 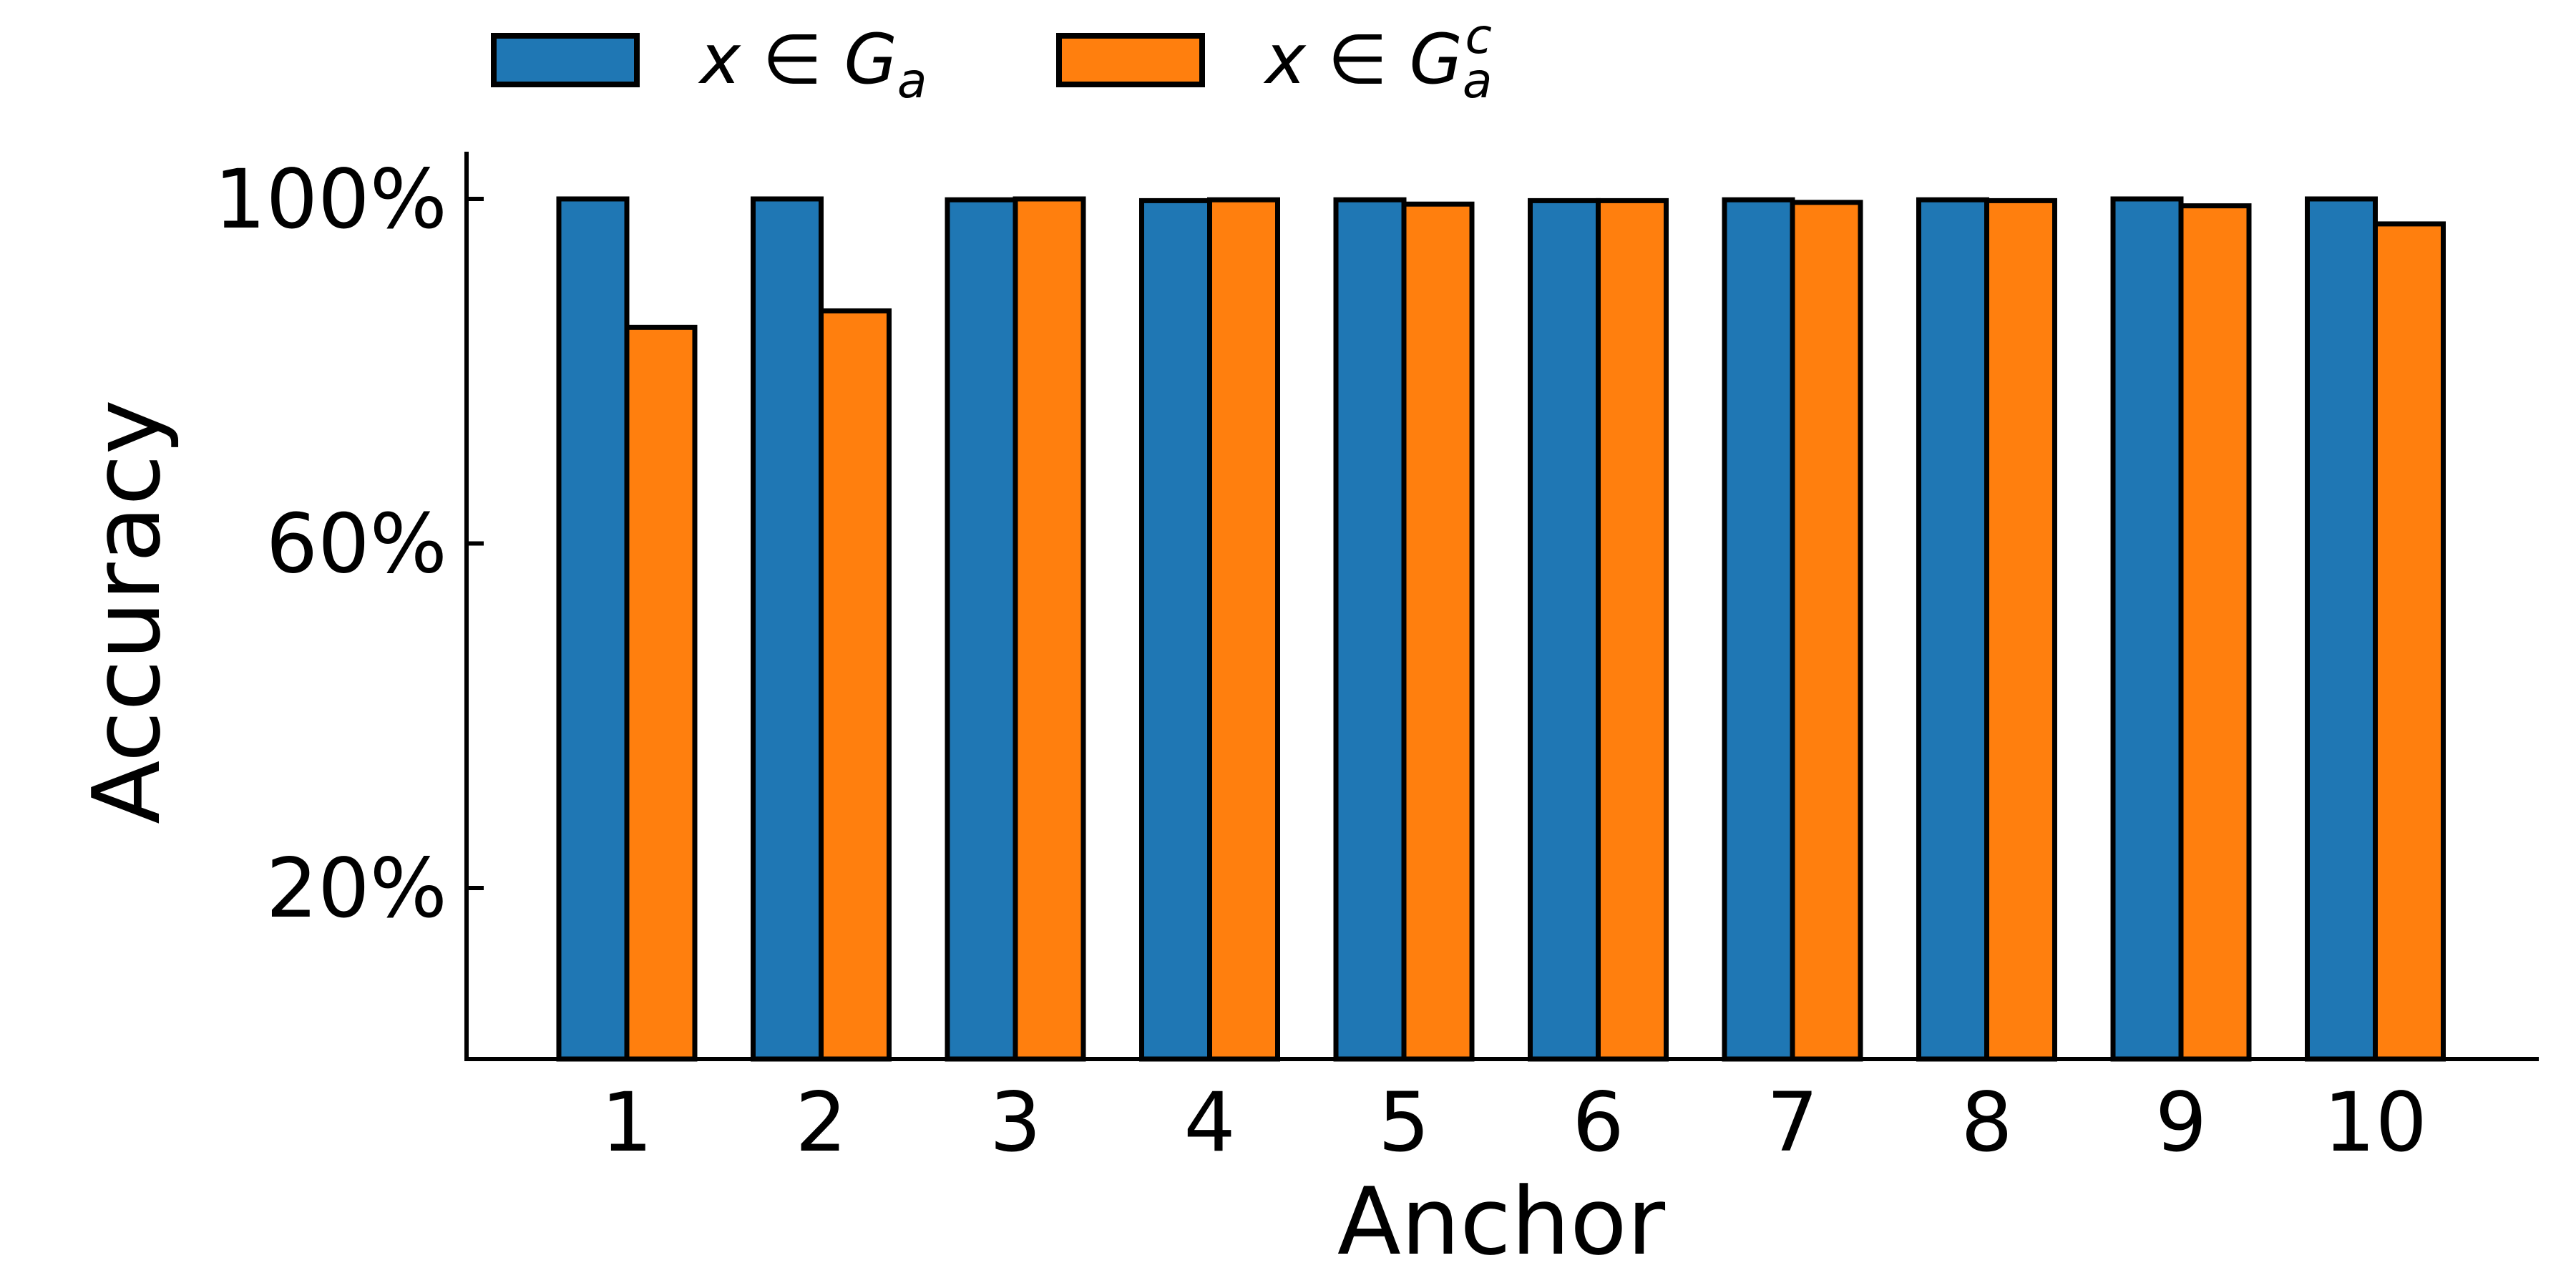 I want to click on legend-label-series-1: x ∈ Ga, so click(x=812, y=64).